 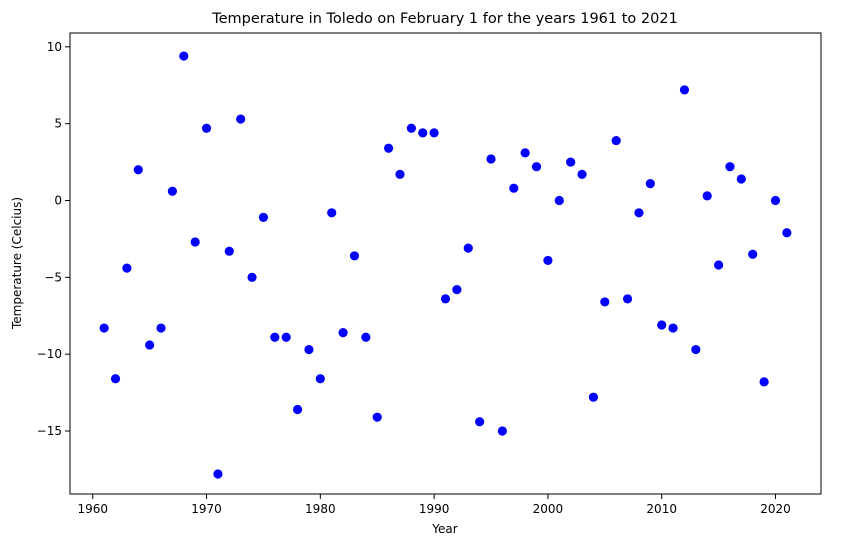 I want to click on y-axis-ticks: 10 5 0 −5 −10 −15, so click(x=53, y=239).